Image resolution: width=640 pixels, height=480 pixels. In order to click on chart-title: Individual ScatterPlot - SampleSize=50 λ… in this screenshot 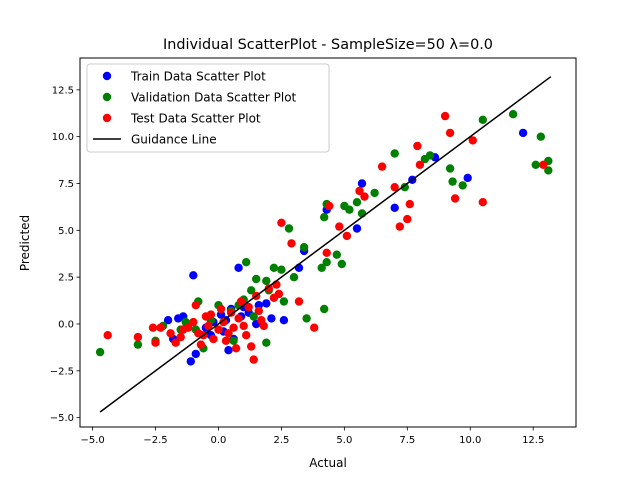, I will do `click(328, 45)`.